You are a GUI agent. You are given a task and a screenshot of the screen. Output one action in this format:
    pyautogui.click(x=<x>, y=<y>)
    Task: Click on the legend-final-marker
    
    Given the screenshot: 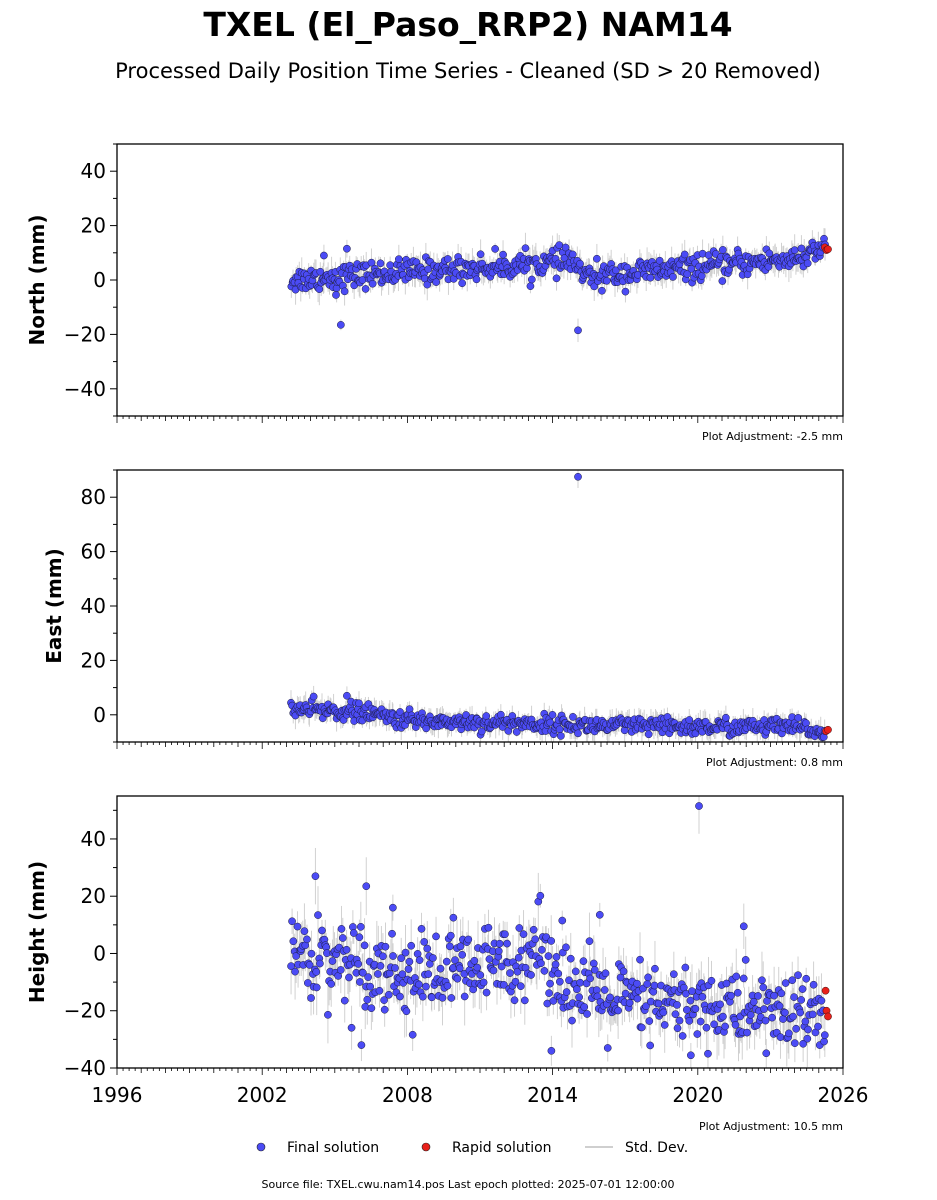 What is the action you would take?
    pyautogui.click(x=261, y=1147)
    